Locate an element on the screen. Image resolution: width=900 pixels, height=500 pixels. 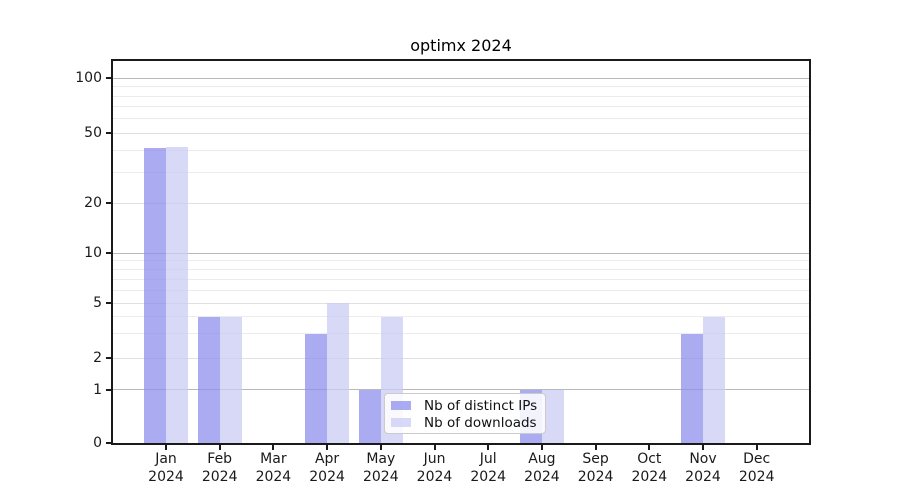
y-tick-label-100: 100 is located at coordinates (88, 78).